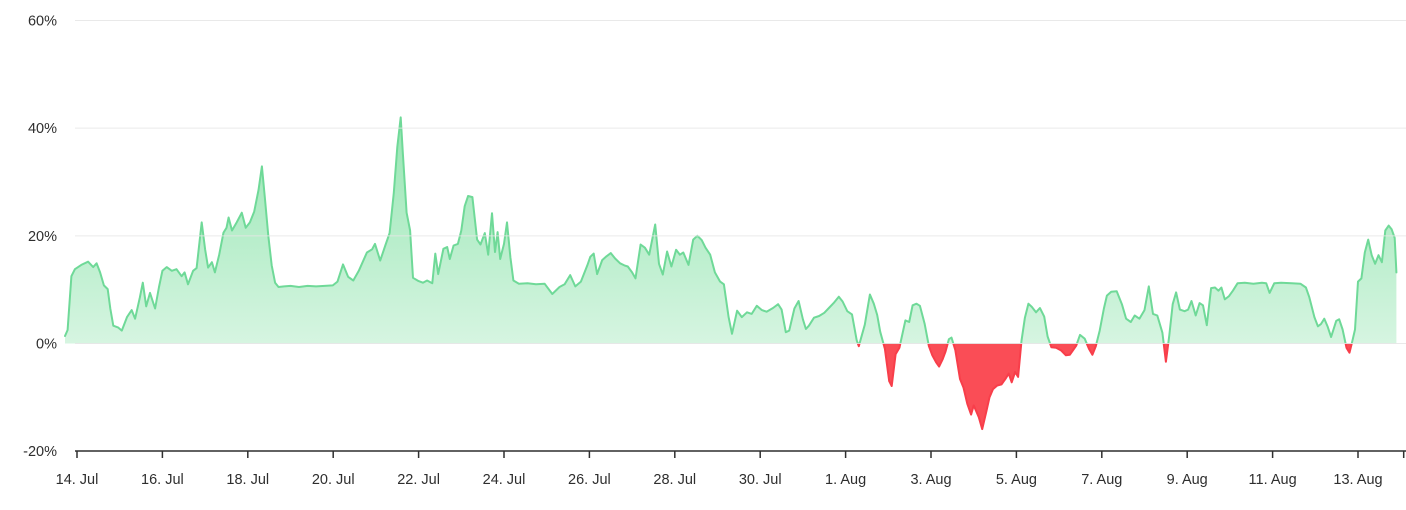  Describe the element at coordinates (418, 480) in the screenshot. I see `x-tick-label: 22. Jul` at that location.